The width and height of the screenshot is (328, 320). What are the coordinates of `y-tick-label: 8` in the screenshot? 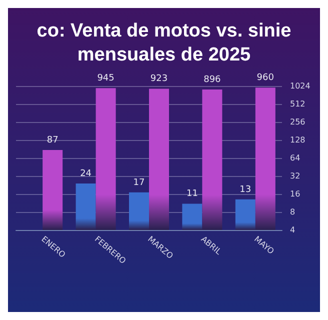 It's located at (293, 212).